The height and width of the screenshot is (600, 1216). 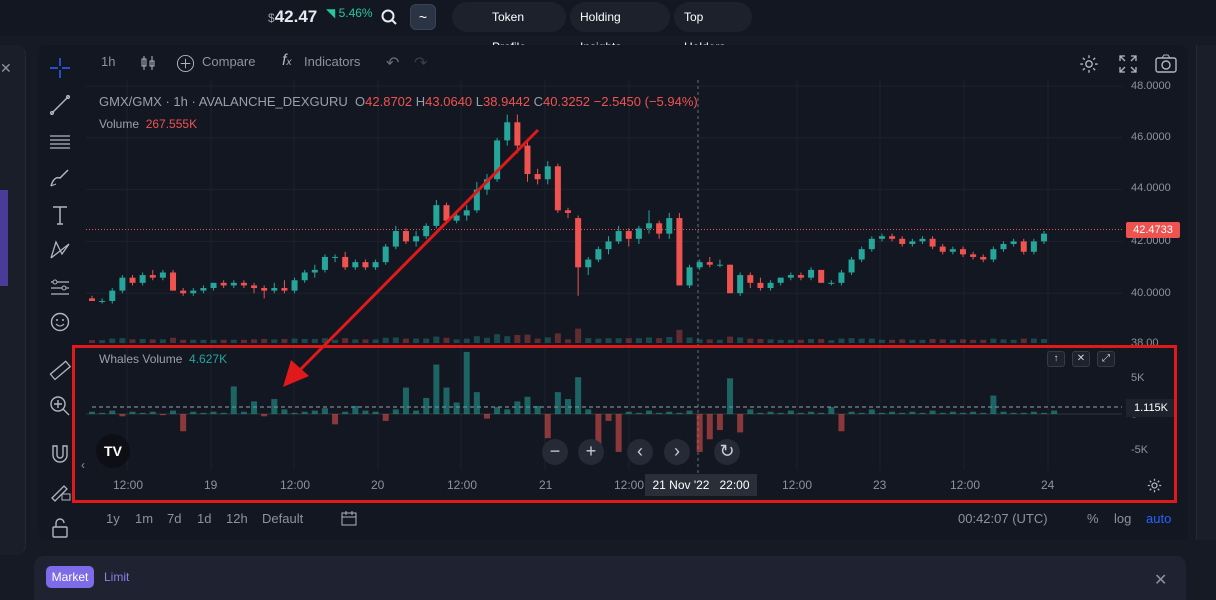 What do you see at coordinates (880, 485) in the screenshot?
I see `time-tick: 23` at bounding box center [880, 485].